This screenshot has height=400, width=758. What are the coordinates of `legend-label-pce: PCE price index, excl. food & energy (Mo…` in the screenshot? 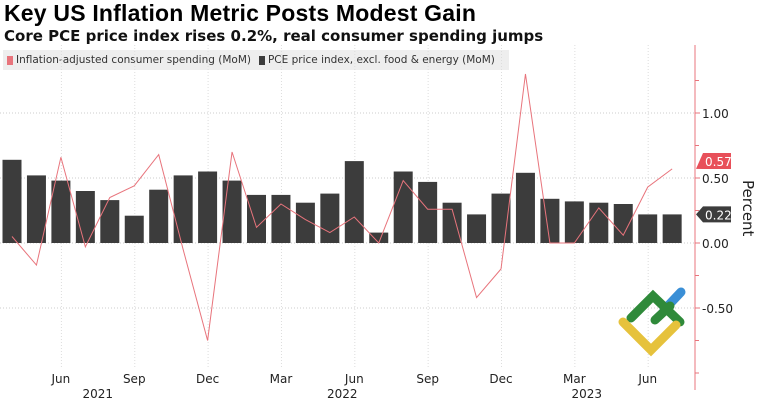 It's located at (381, 60).